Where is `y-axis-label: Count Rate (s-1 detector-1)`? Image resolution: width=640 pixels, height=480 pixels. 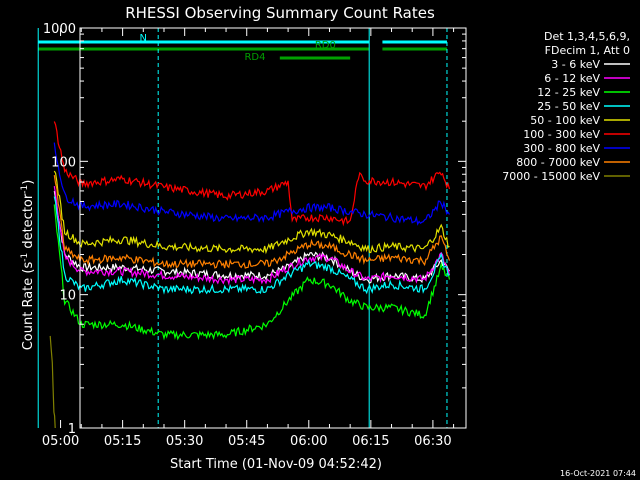
y-axis-label: Count Rate (s-1 detector-1) is located at coordinates (28, 265).